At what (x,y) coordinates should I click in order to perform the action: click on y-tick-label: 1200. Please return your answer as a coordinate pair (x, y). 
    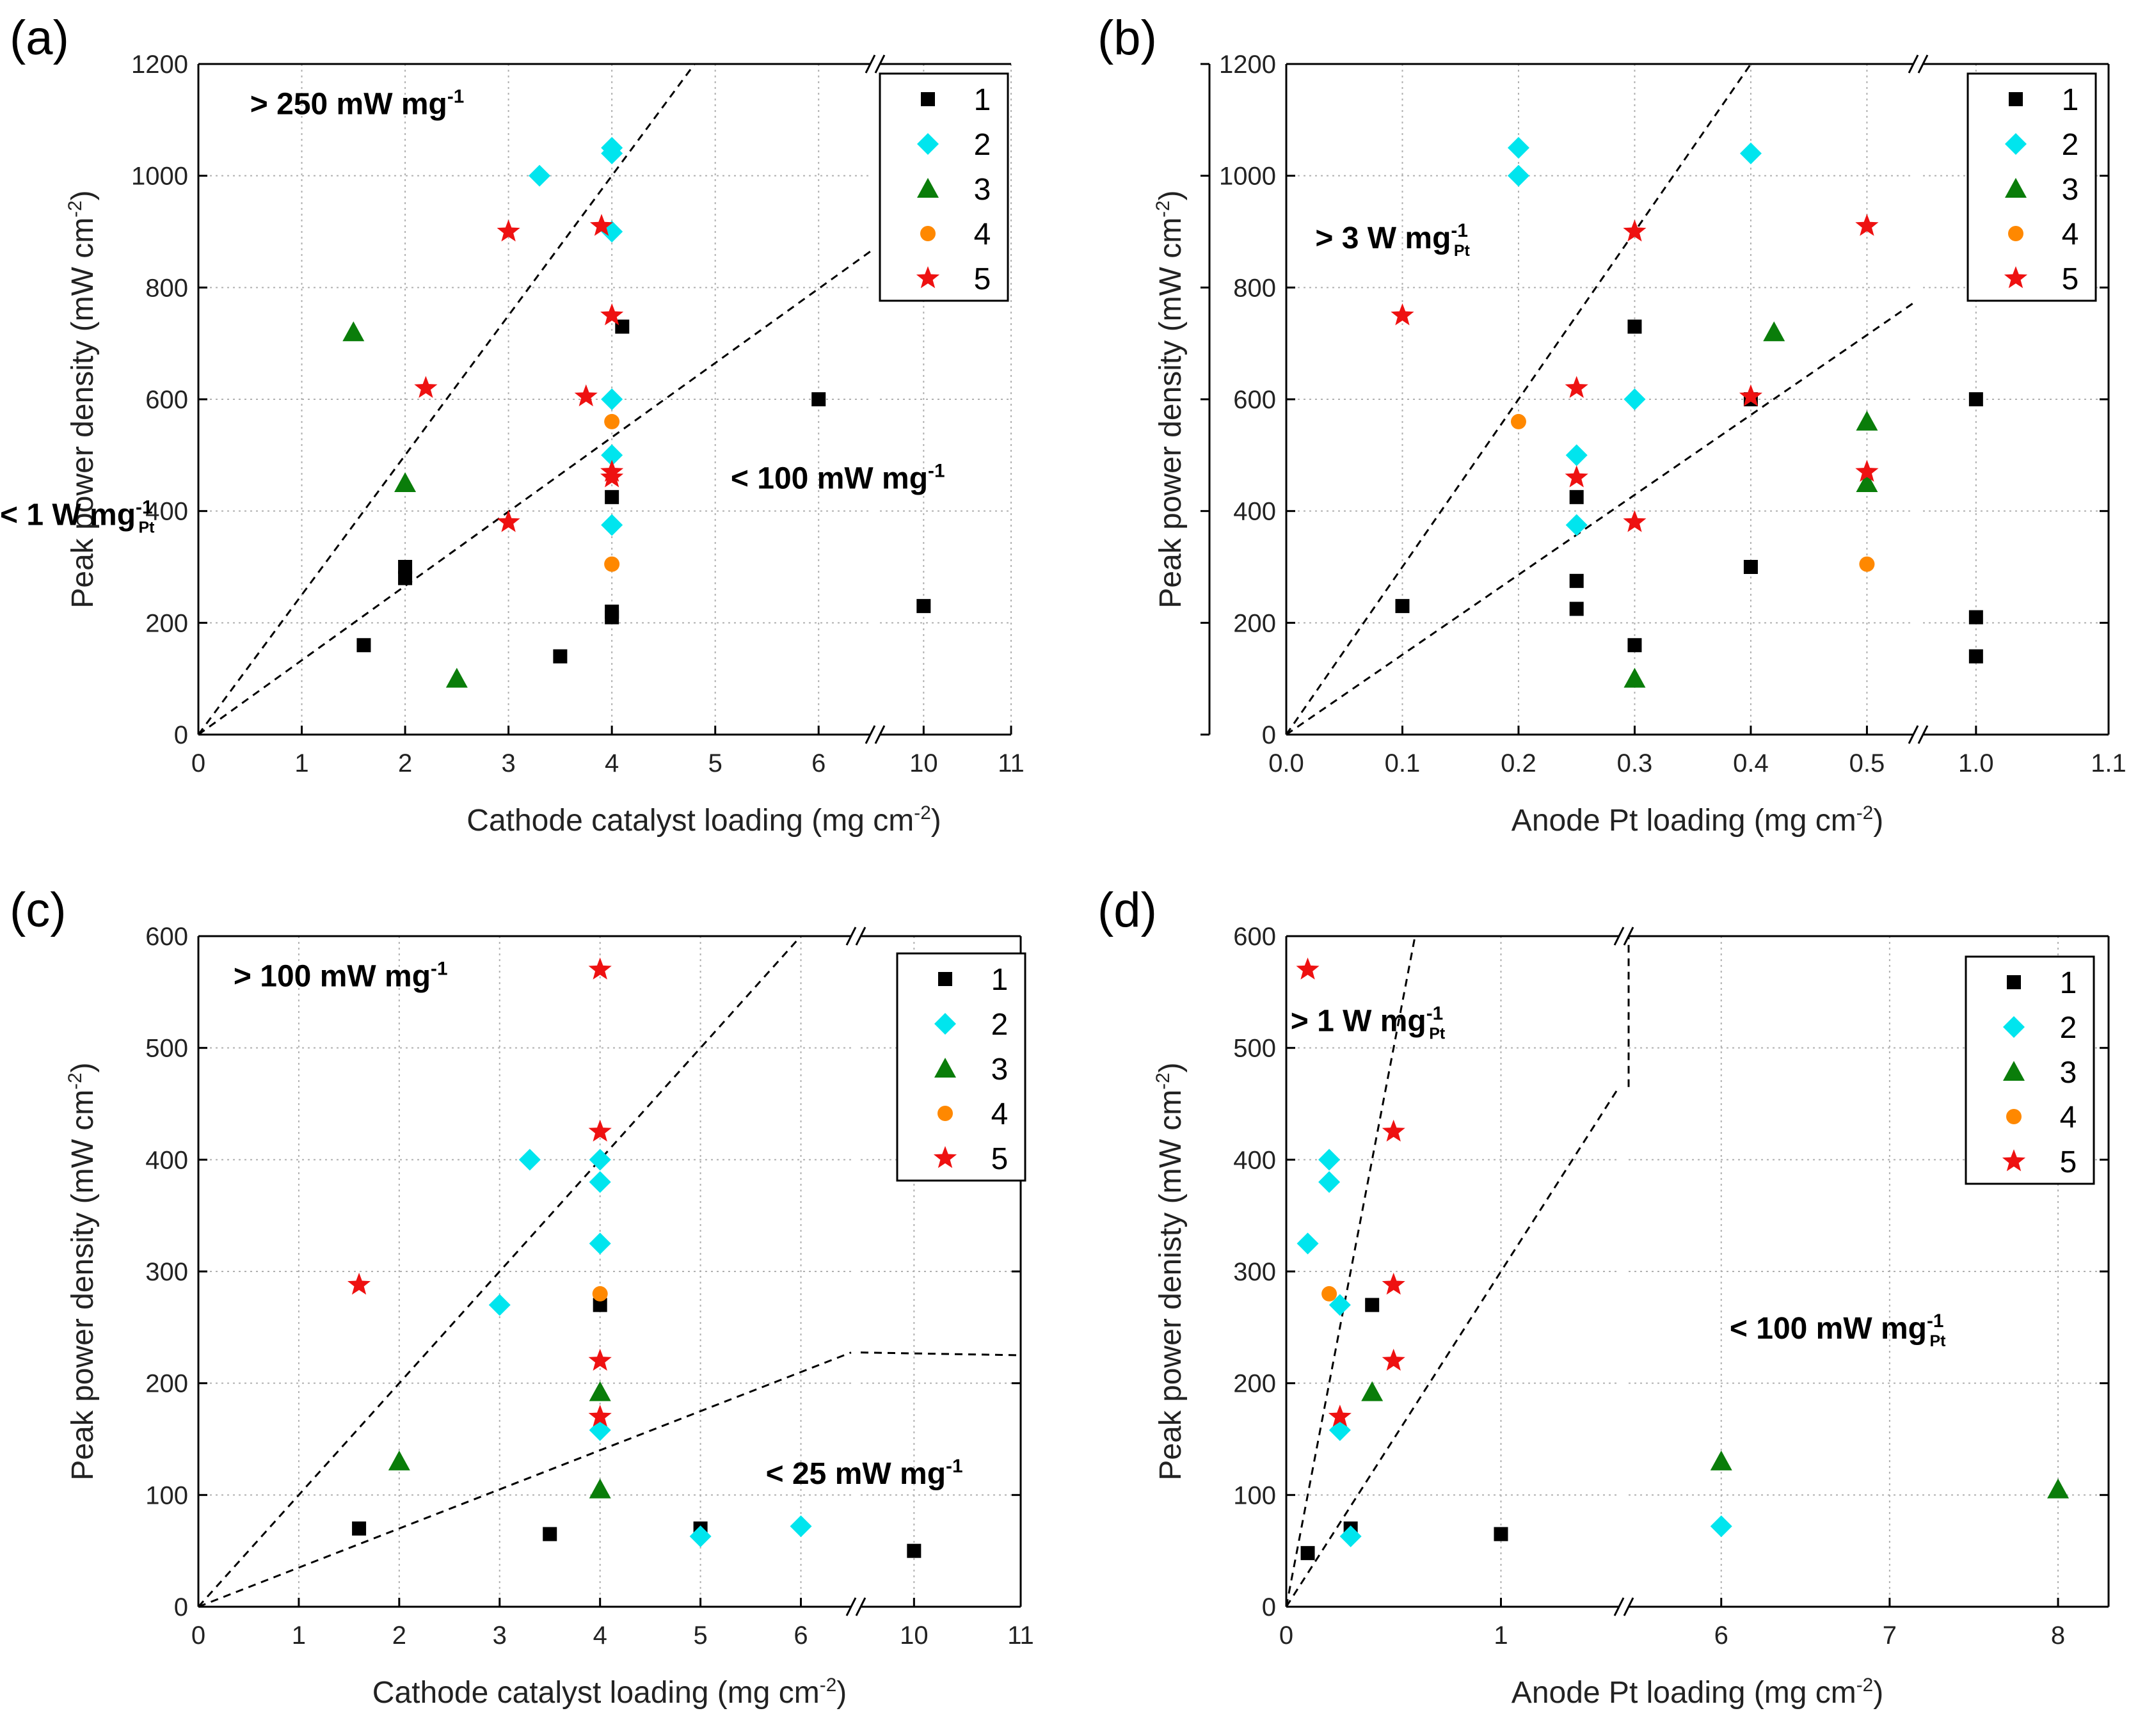
    Looking at the image, I should click on (159, 65).